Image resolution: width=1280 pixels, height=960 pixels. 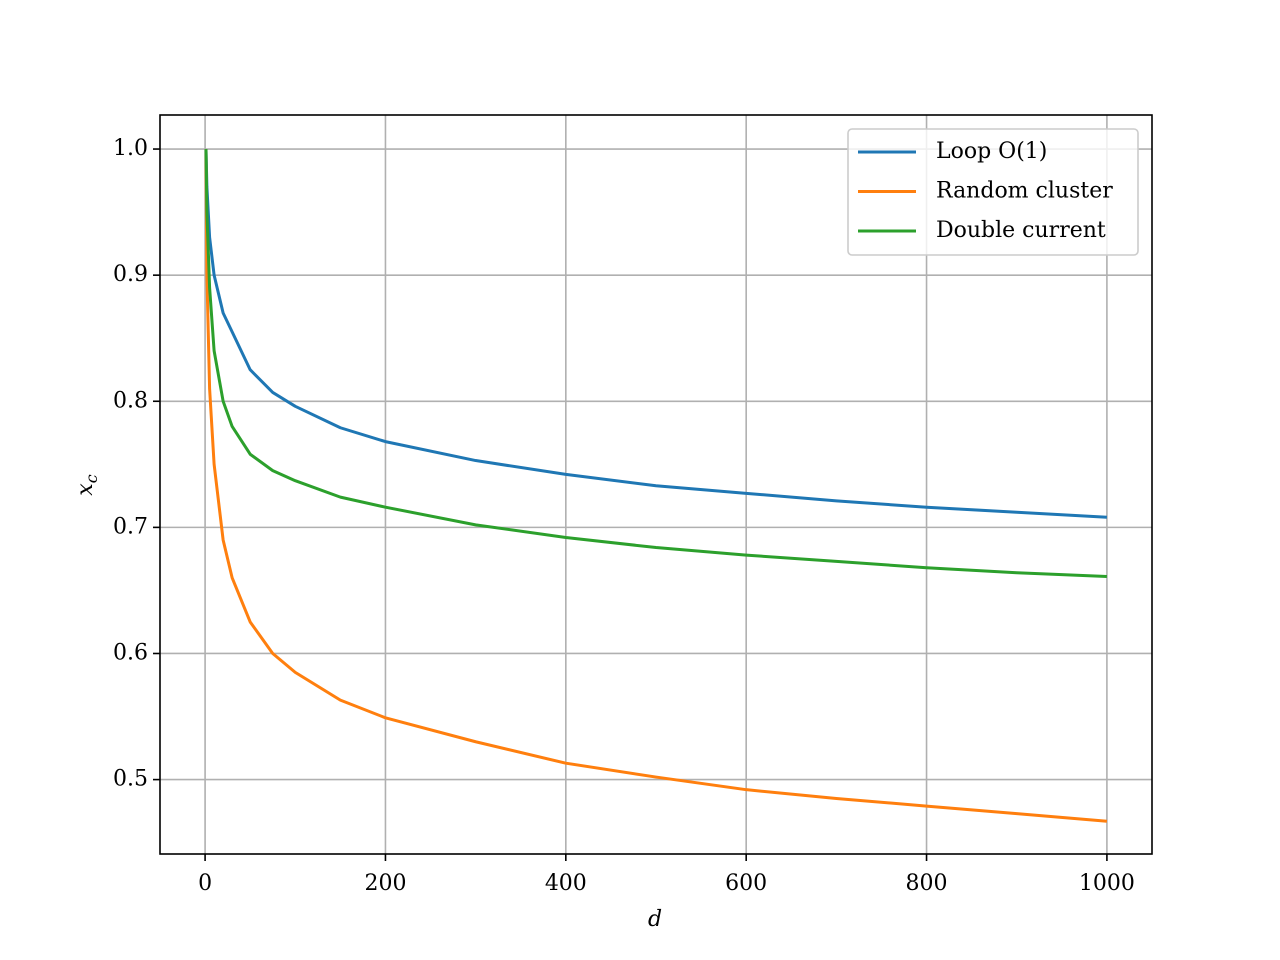 I want to click on y-tick-label: 1.0, so click(x=130, y=148).